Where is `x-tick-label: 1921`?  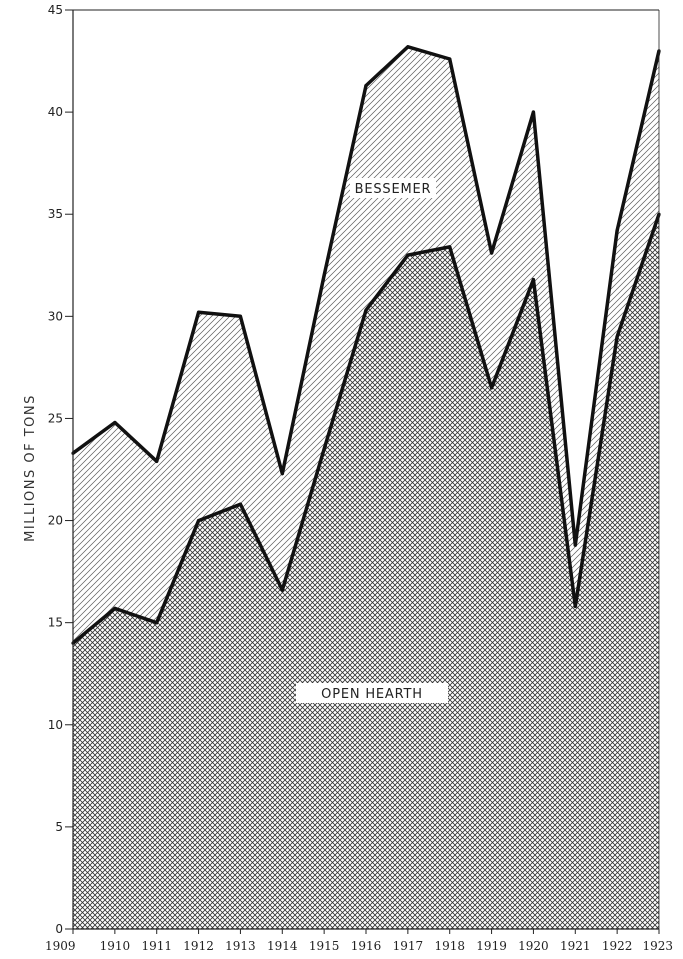 x-tick-label: 1921 is located at coordinates (575, 946).